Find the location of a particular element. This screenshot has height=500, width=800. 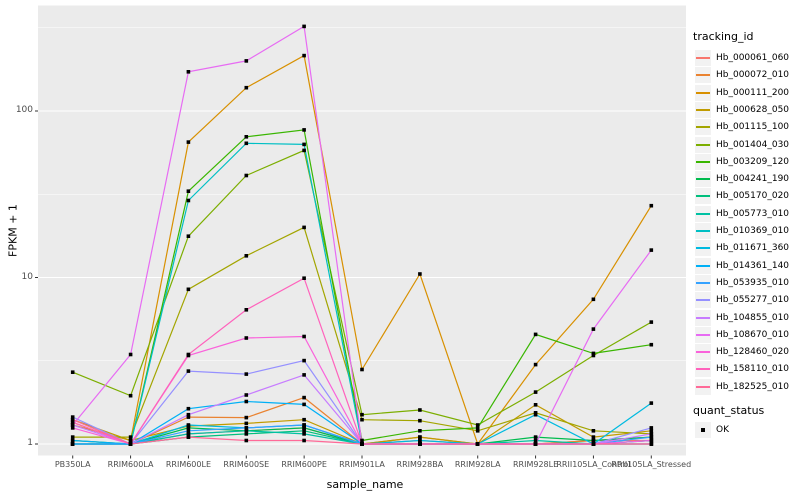

legend-label: Hb_005773_010 is located at coordinates (753, 213).